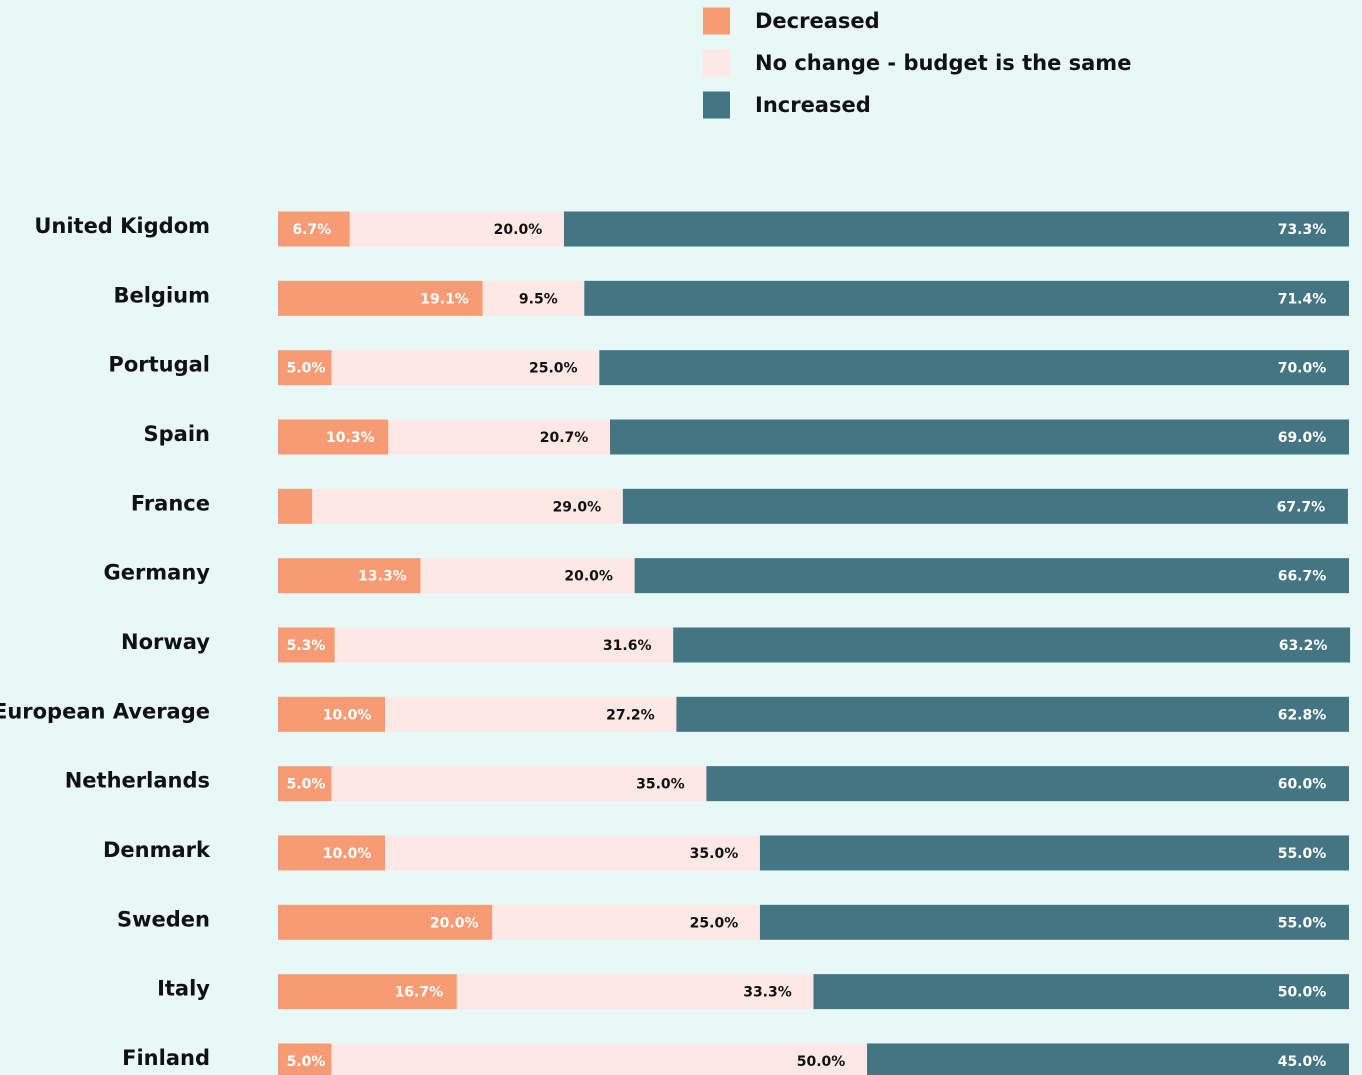  What do you see at coordinates (1302, 785) in the screenshot?
I see `value-label: 60.0%` at bounding box center [1302, 785].